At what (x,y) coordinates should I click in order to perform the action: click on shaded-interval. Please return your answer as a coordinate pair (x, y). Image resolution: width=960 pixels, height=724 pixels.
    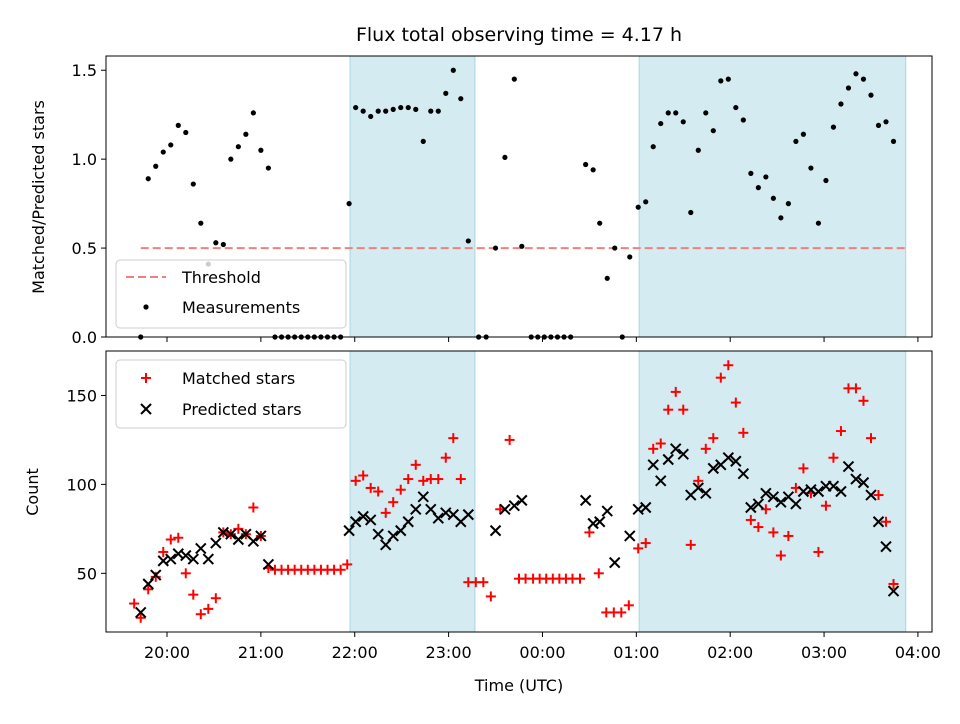
    Looking at the image, I should click on (772, 491).